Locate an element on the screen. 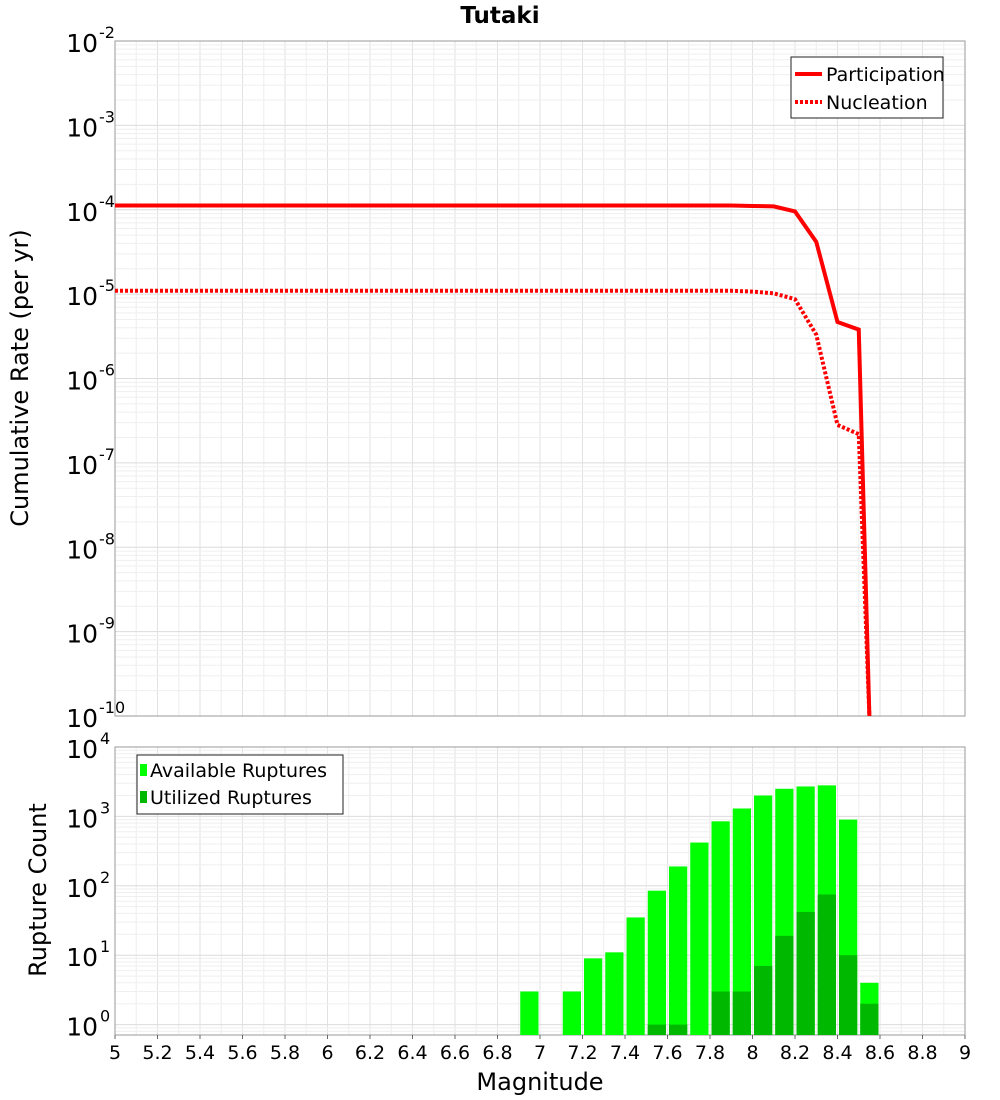 This screenshot has height=1100, width=1000. x-tick-label: 8.8 is located at coordinates (922, 1053).